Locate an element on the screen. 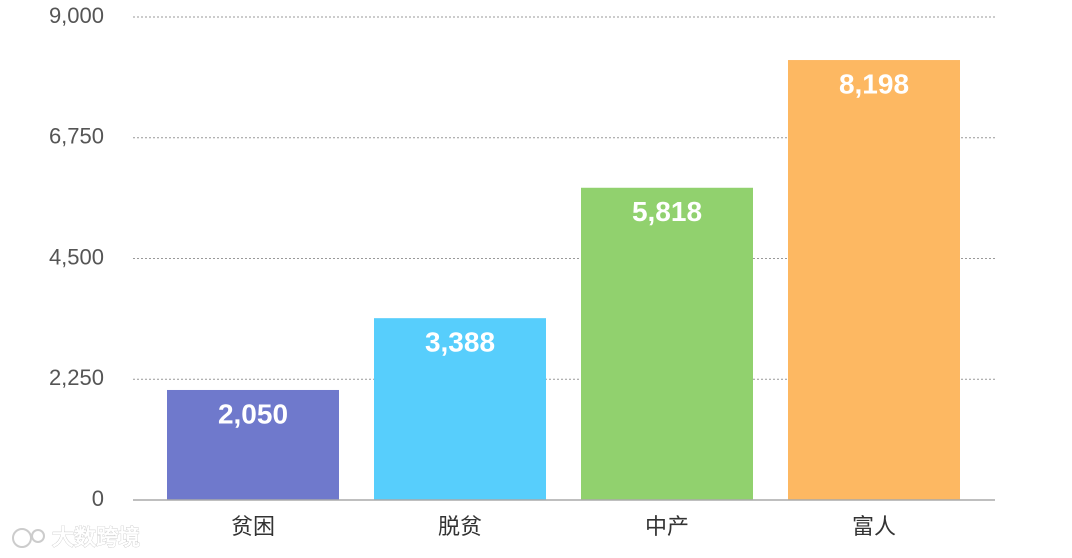 This screenshot has height=558, width=1072. watermark-icon is located at coordinates (28, 538).